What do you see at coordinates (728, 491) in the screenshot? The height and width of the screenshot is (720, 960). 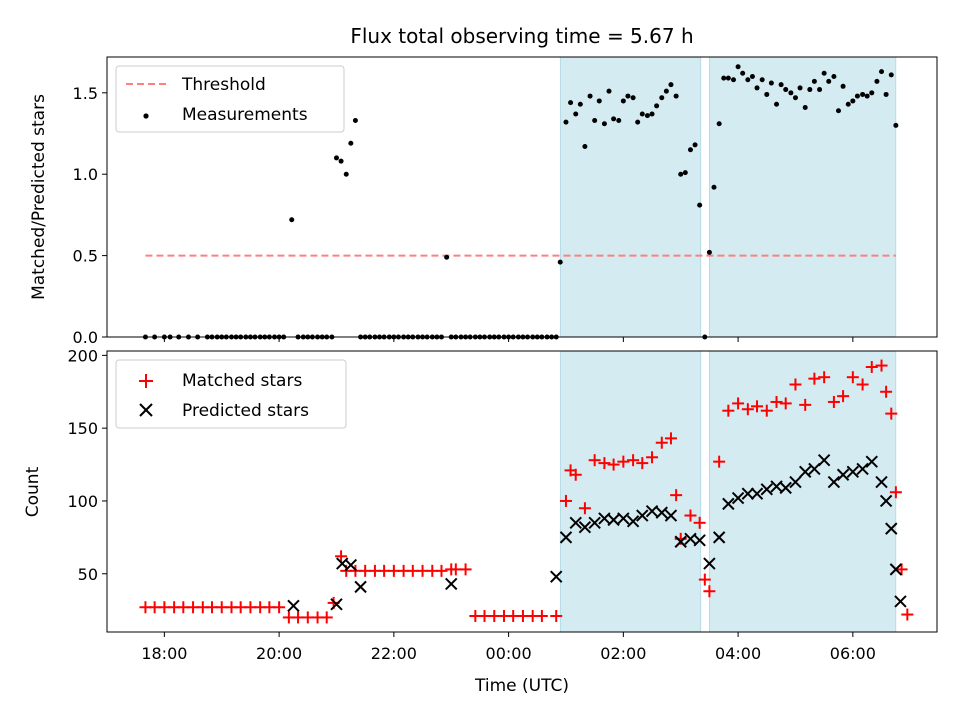 I see `bottom-shaded-intervals` at bounding box center [728, 491].